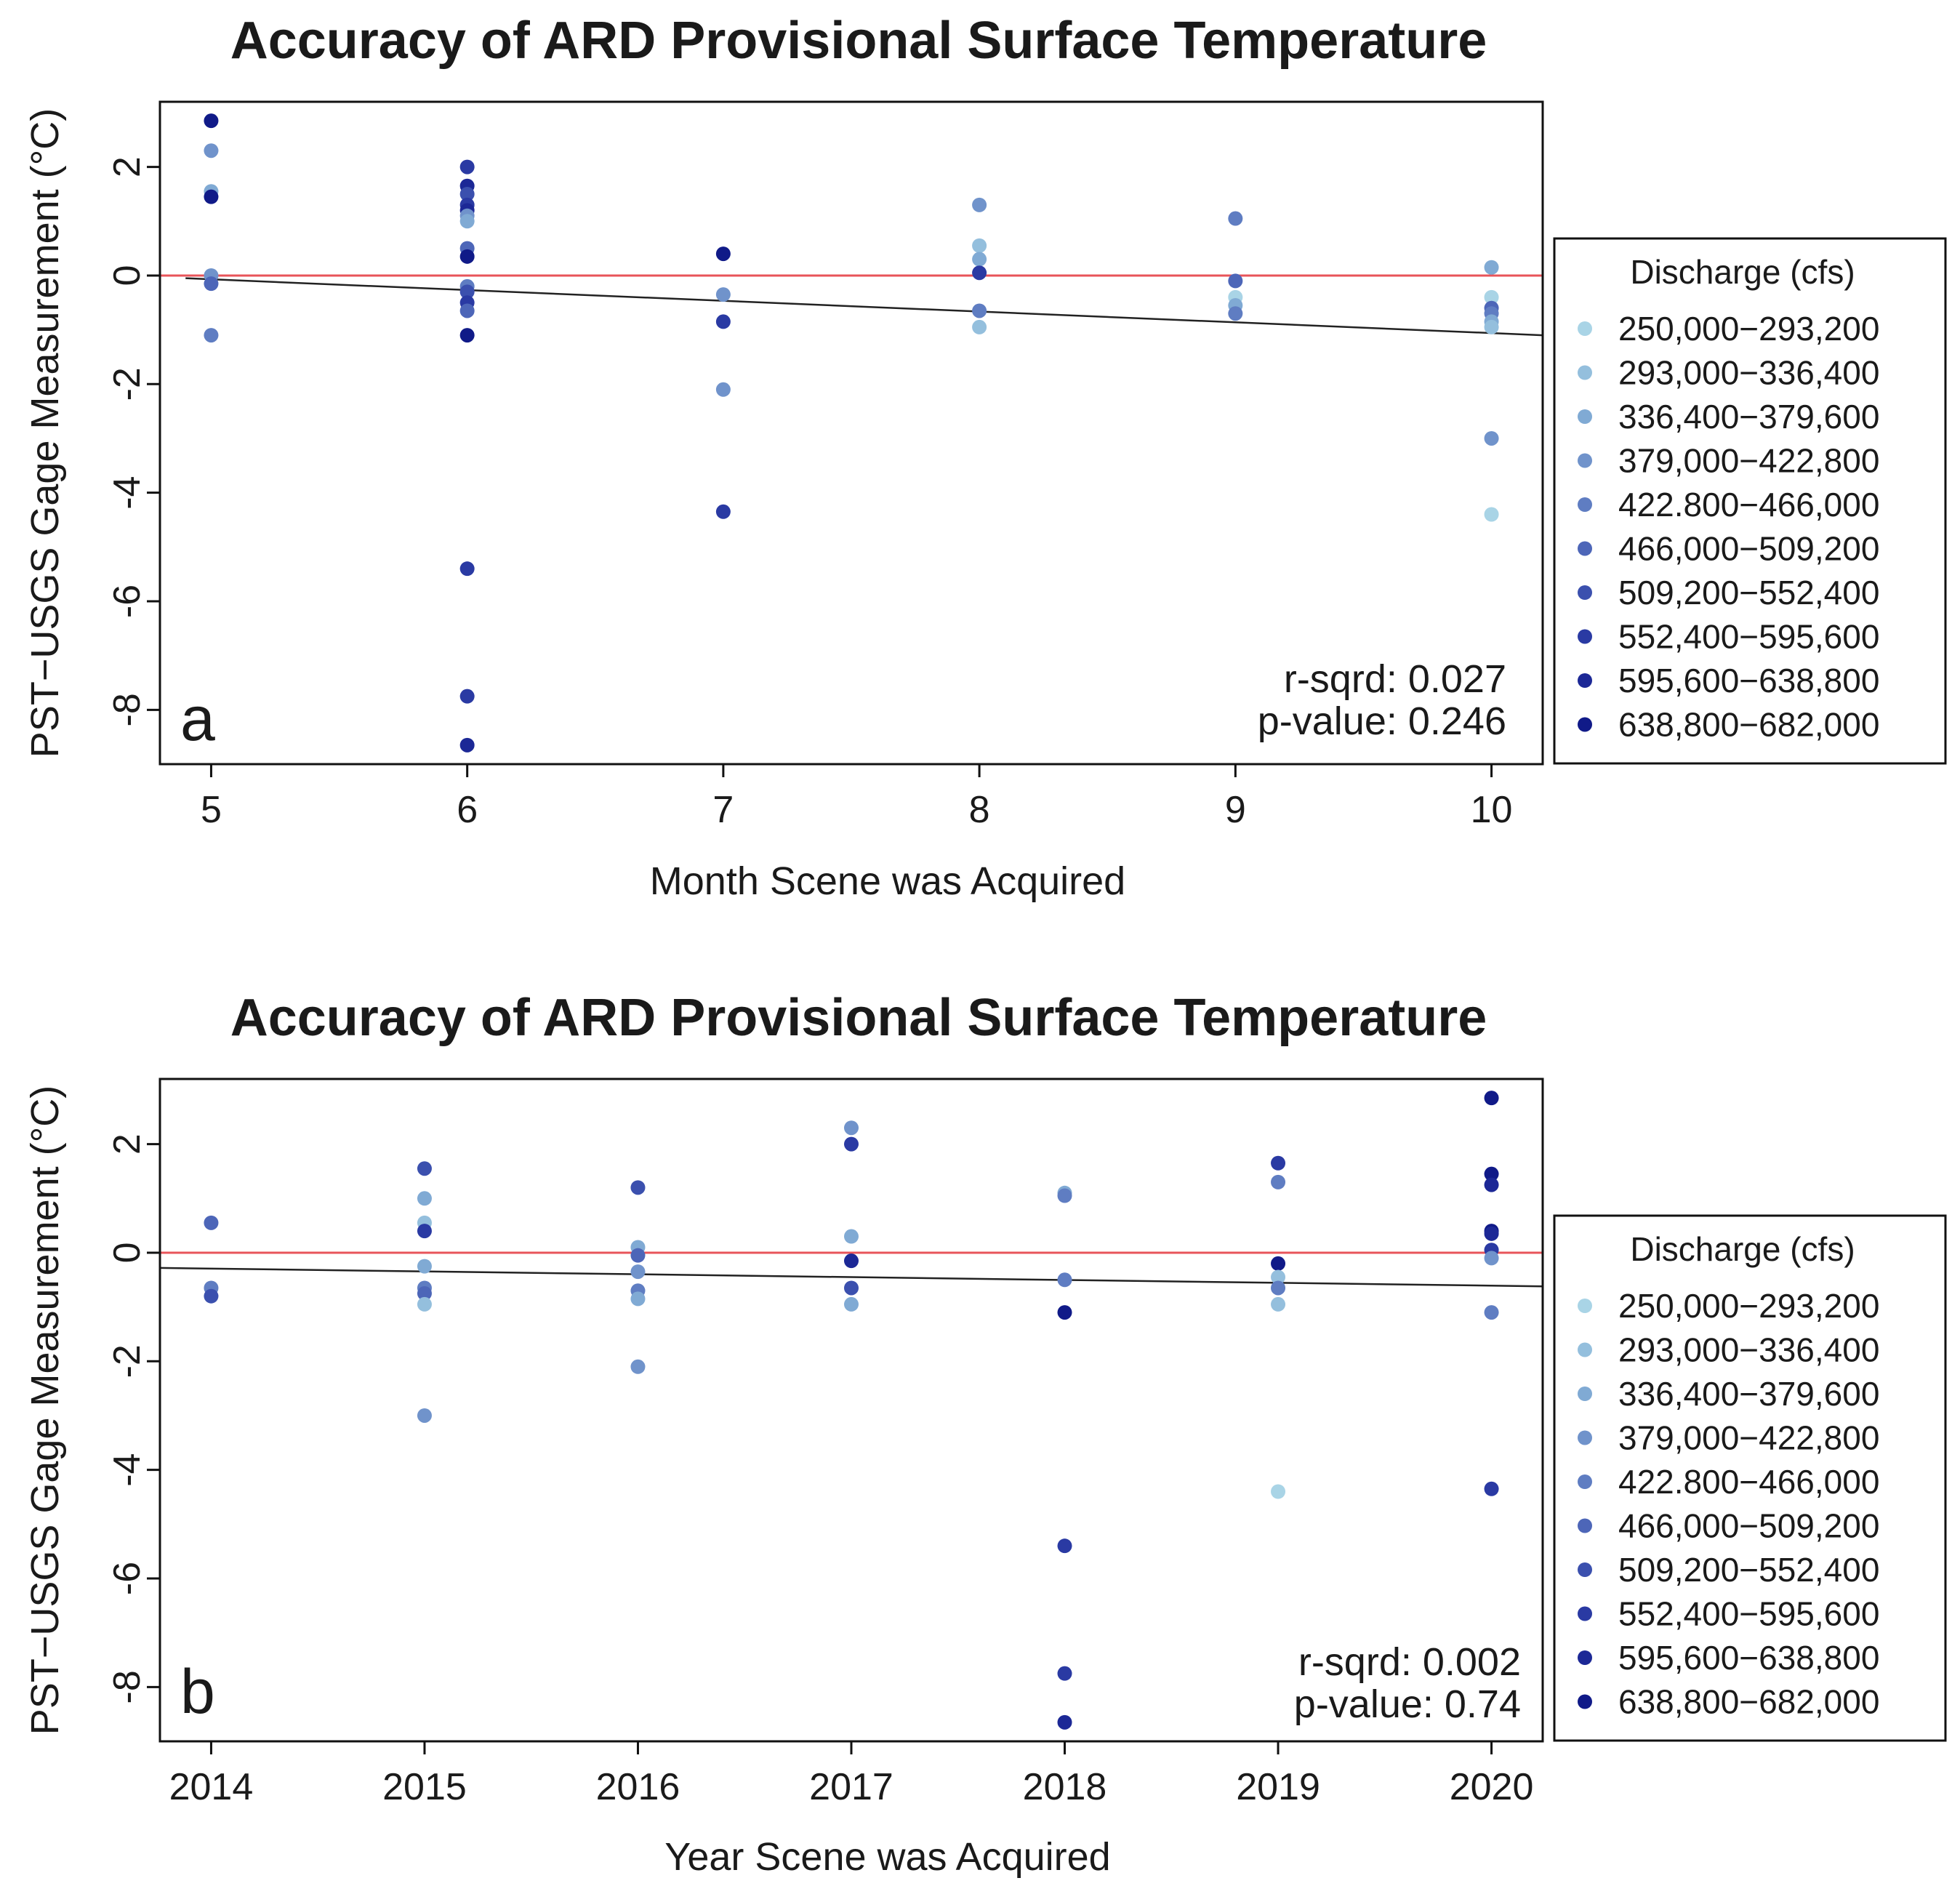 This screenshot has height=1894, width=1960. I want to click on legend-title: Discharge (cfs), so click(1742, 272).